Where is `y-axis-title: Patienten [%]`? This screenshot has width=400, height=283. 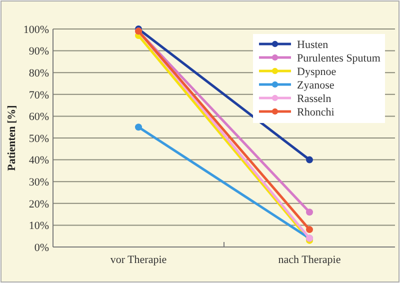 y-axis-title: Patienten [%] is located at coordinates (12, 138).